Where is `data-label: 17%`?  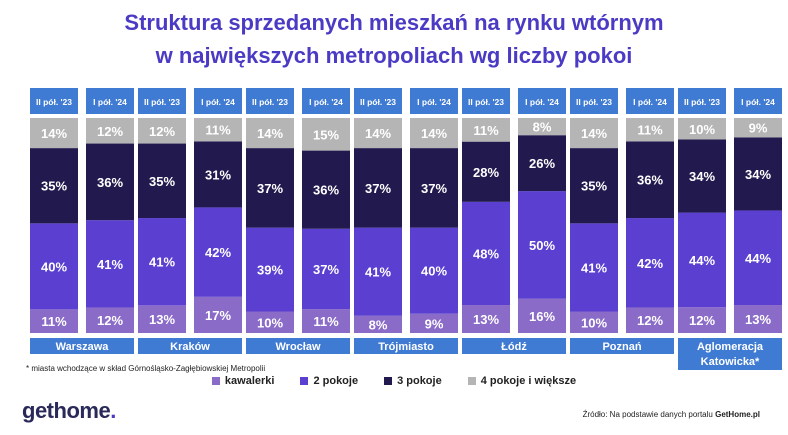 data-label: 17% is located at coordinates (218, 315).